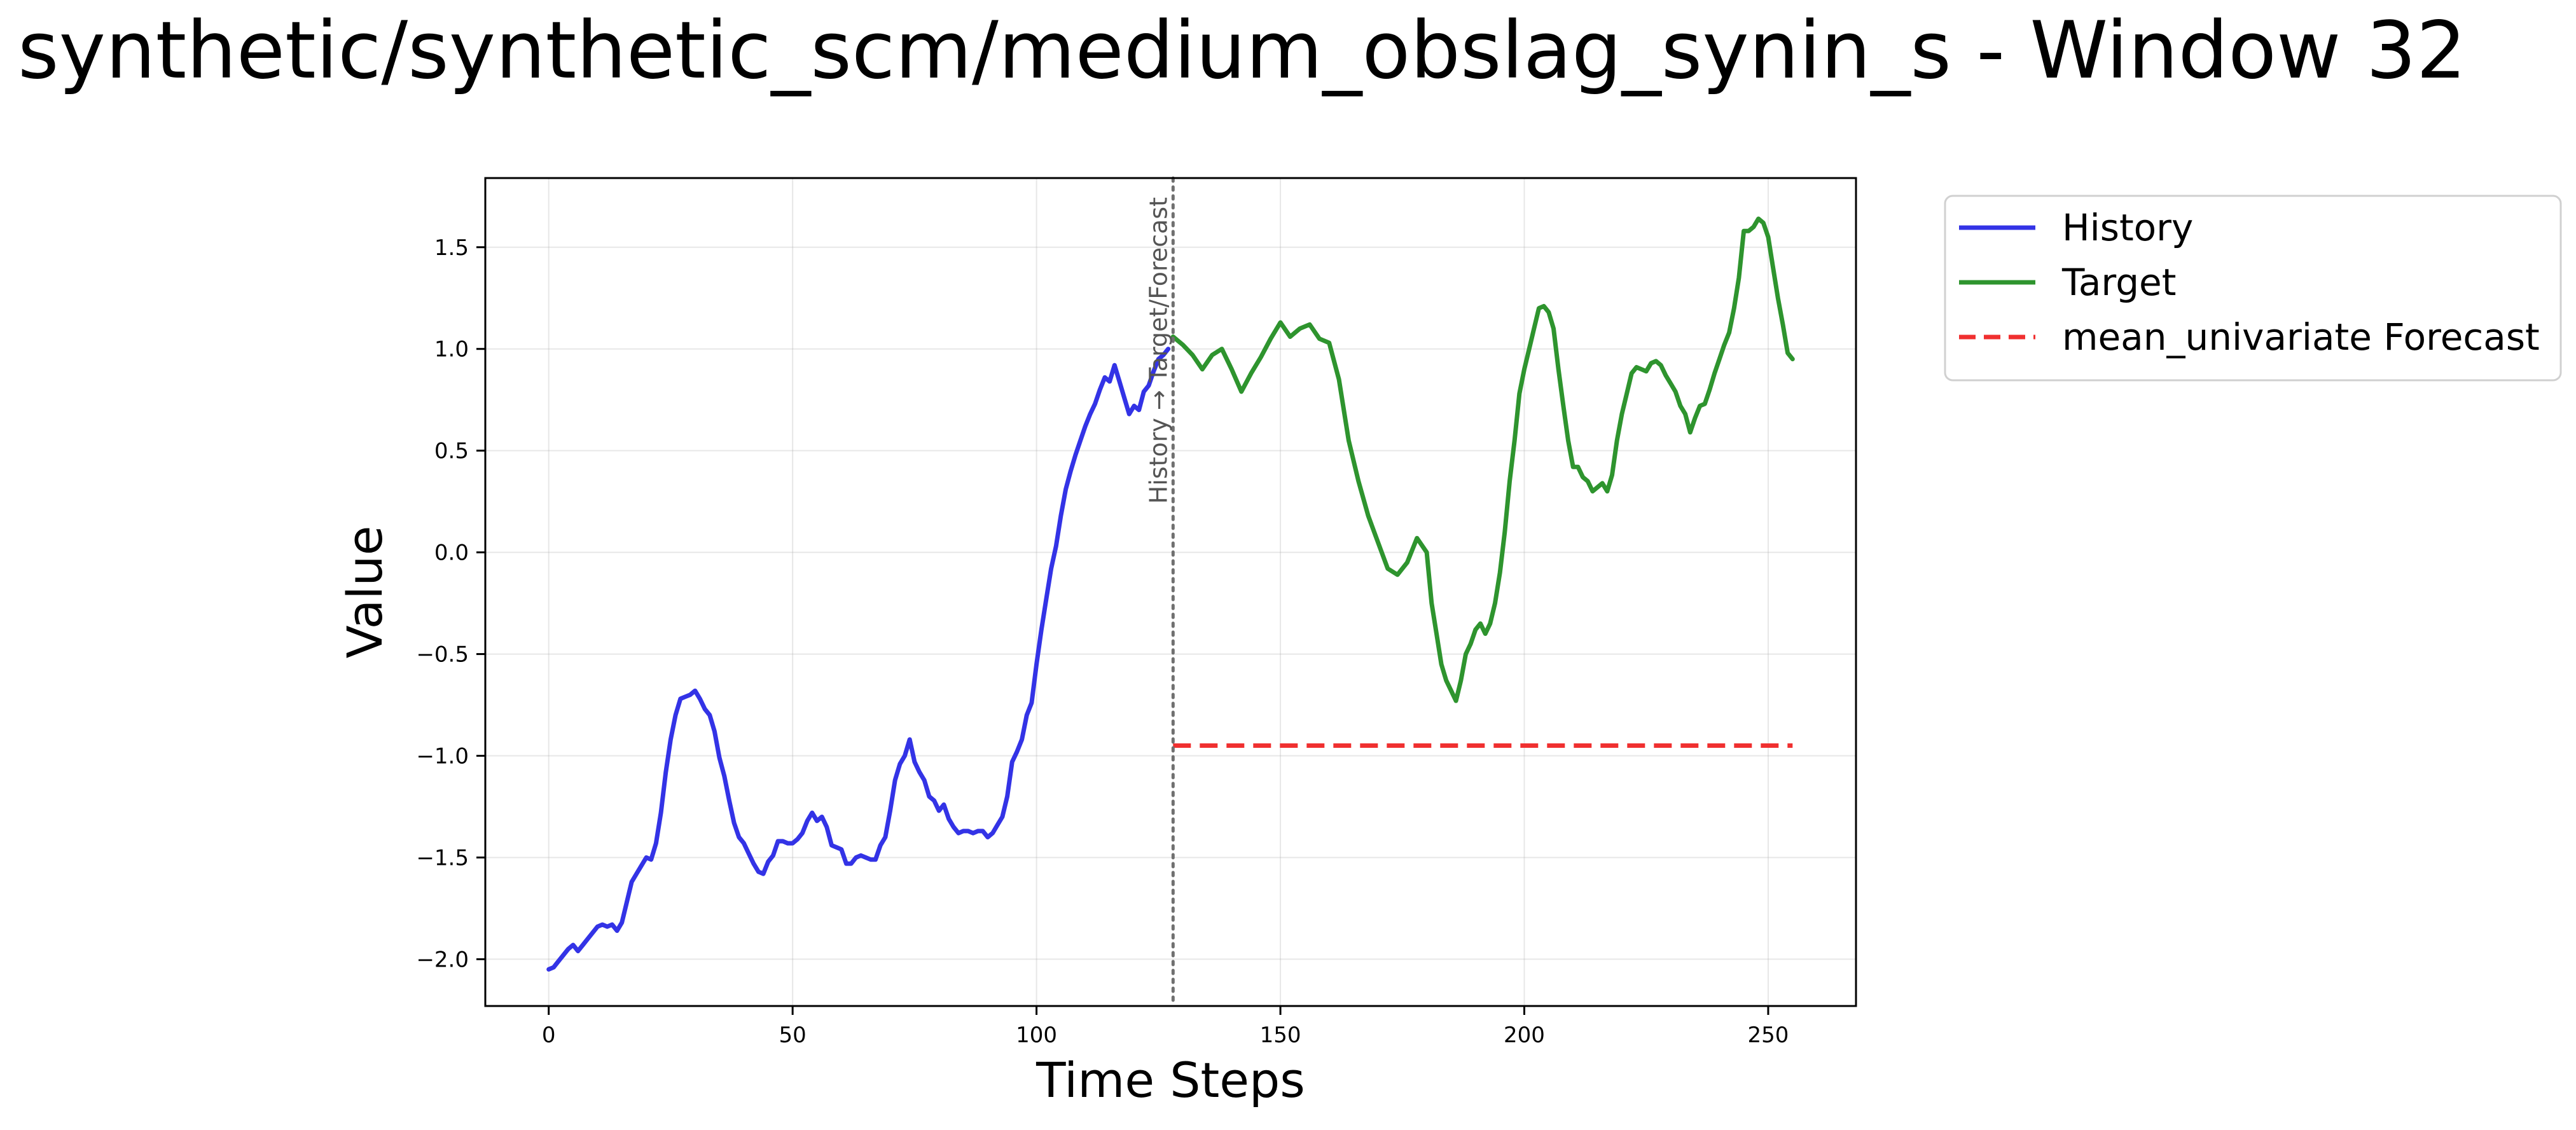 Image resolution: width=2576 pixels, height=1130 pixels. I want to click on y-tick-label-6: 1.0, so click(451, 349).